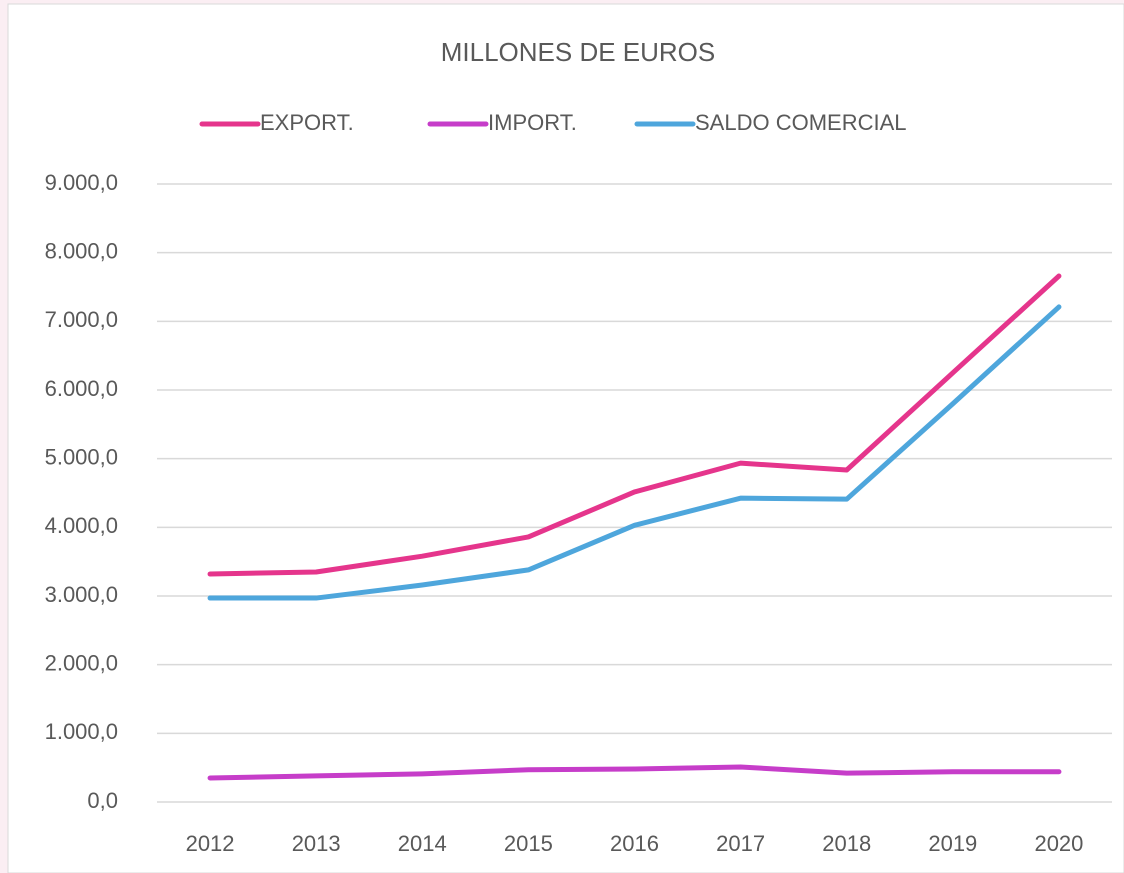  Describe the element at coordinates (81, 731) in the screenshot. I see `y-tick-label: 1.000,0` at that location.